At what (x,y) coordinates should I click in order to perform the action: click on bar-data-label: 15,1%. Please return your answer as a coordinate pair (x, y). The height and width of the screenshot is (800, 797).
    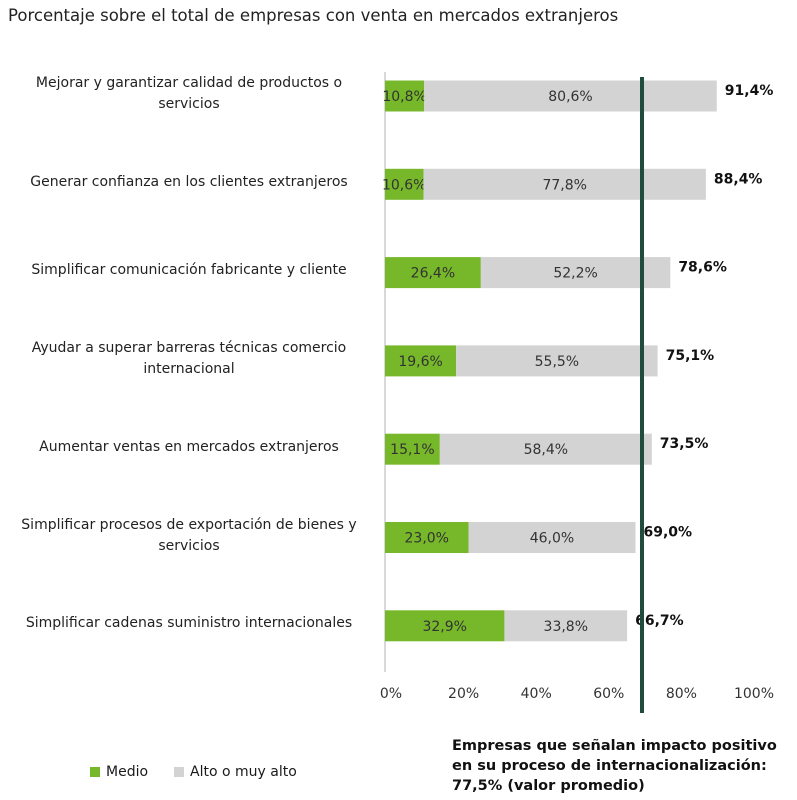
    Looking at the image, I should click on (412, 450).